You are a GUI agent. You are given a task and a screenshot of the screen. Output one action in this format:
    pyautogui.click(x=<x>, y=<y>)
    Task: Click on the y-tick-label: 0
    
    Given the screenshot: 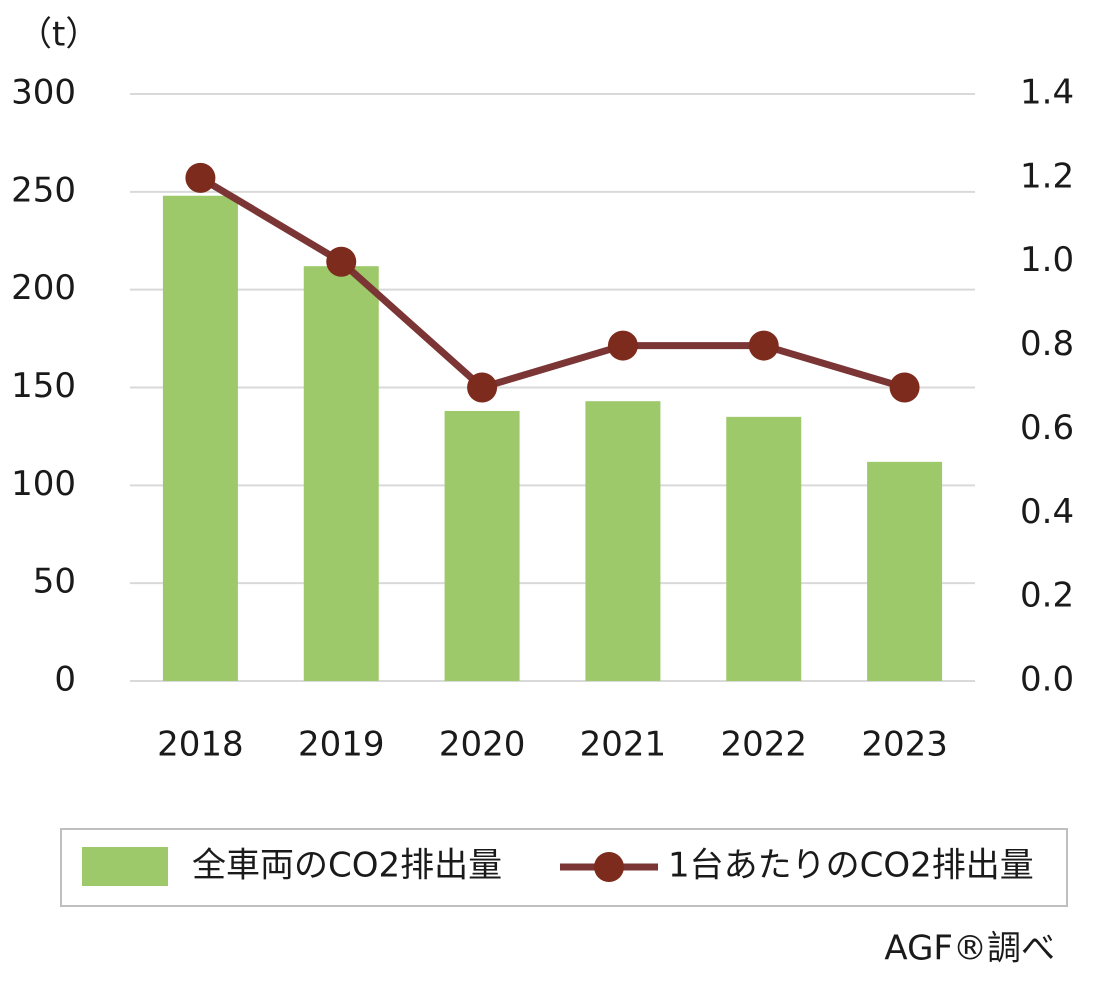 What is the action you would take?
    pyautogui.click(x=65, y=680)
    